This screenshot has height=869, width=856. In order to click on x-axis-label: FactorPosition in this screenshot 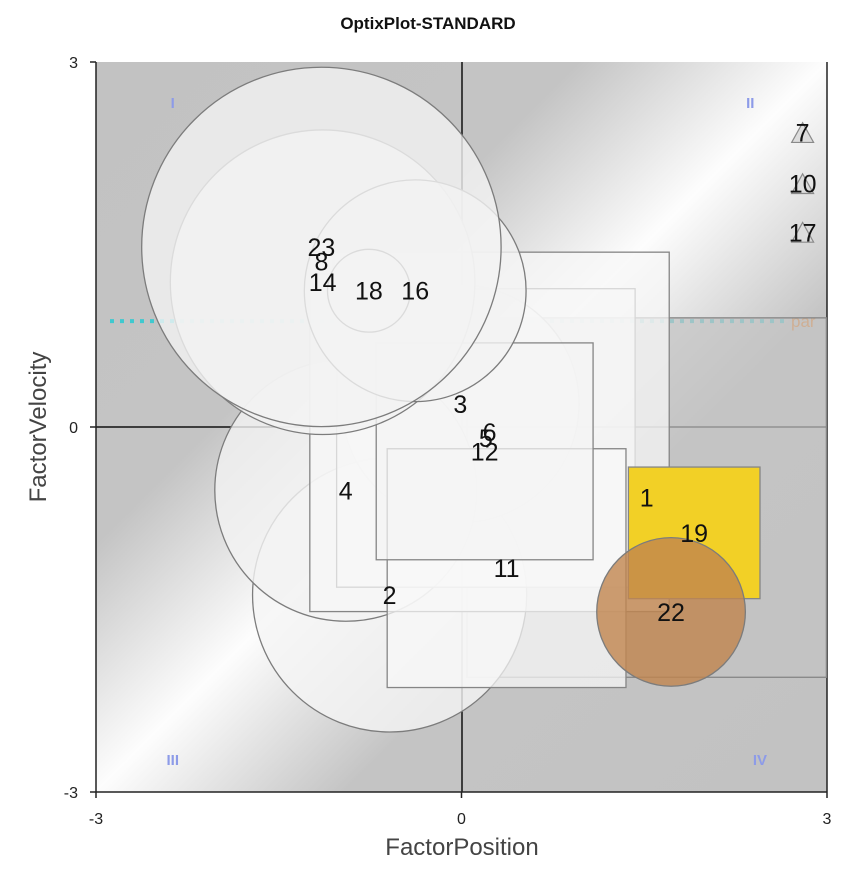, I will do `click(461, 847)`.